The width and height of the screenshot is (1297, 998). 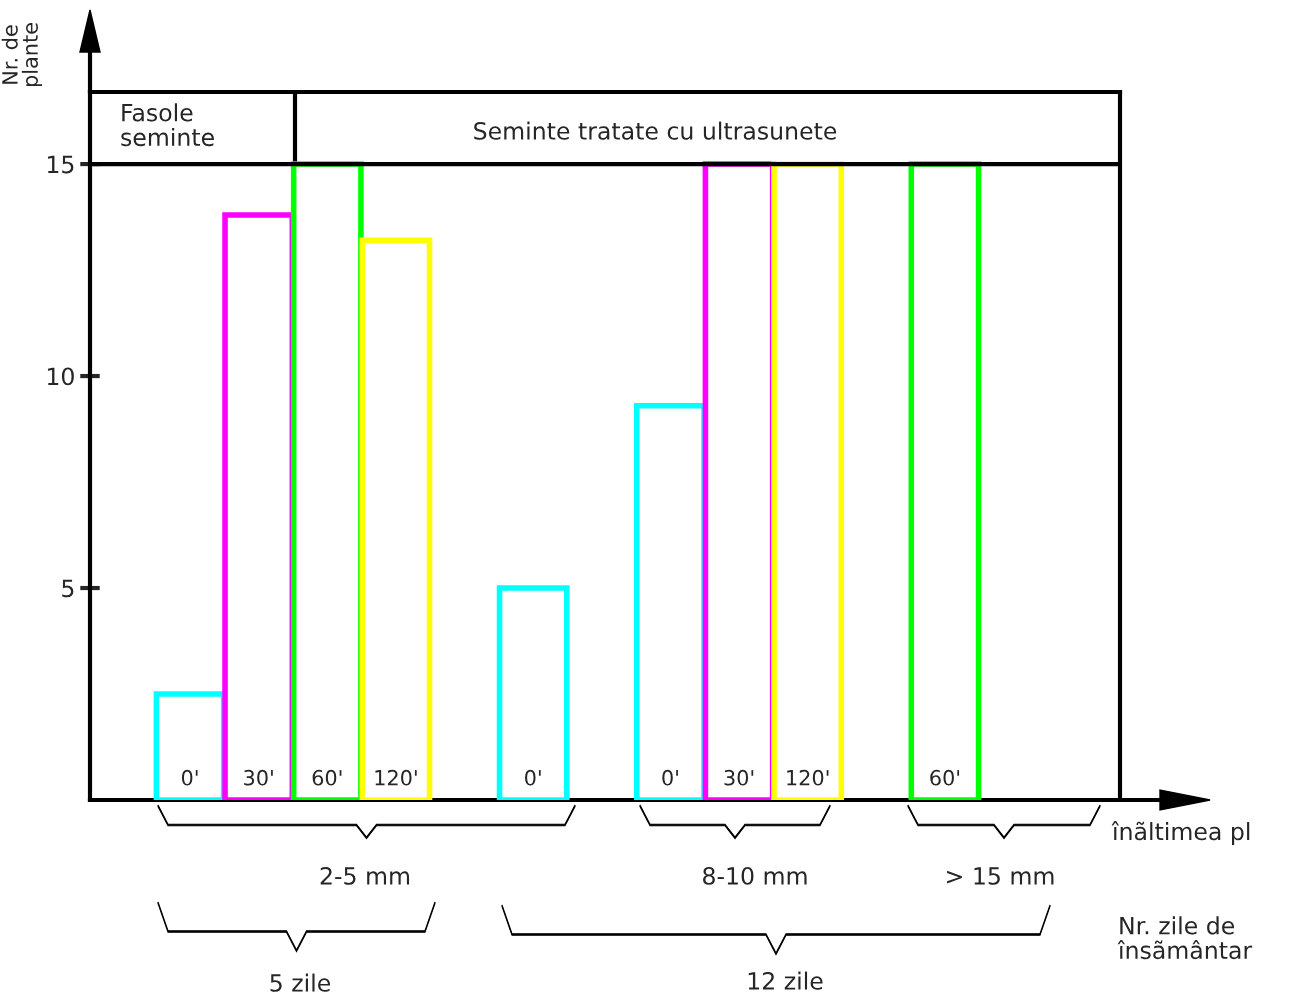 What do you see at coordinates (167, 125) in the screenshot?
I see `annotation: Fasole seminte` at bounding box center [167, 125].